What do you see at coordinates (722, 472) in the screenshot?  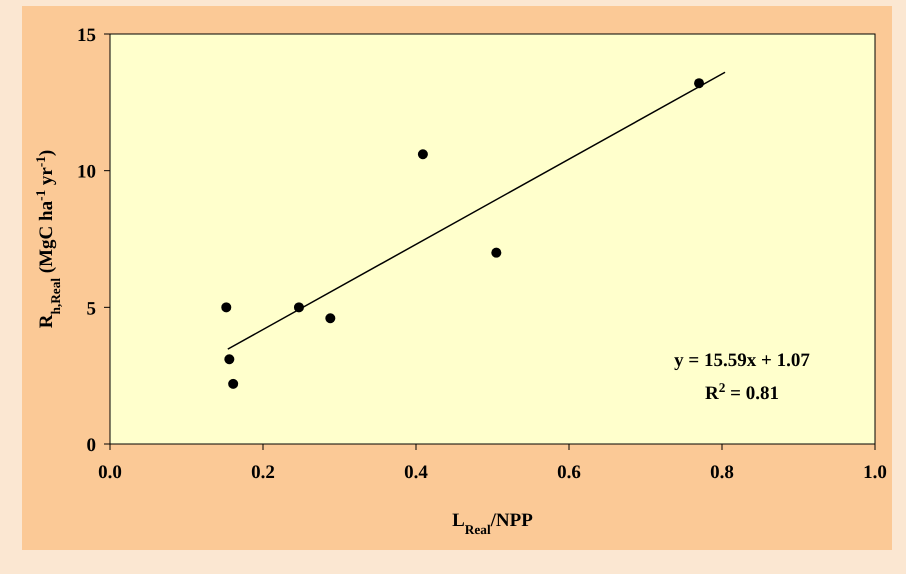 I see `x-tick-label: 0.8` at bounding box center [722, 472].